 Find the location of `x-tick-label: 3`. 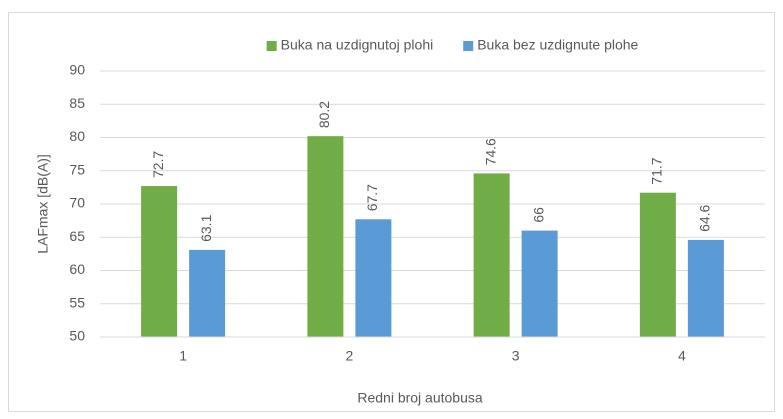

x-tick-label: 3 is located at coordinates (516, 356).